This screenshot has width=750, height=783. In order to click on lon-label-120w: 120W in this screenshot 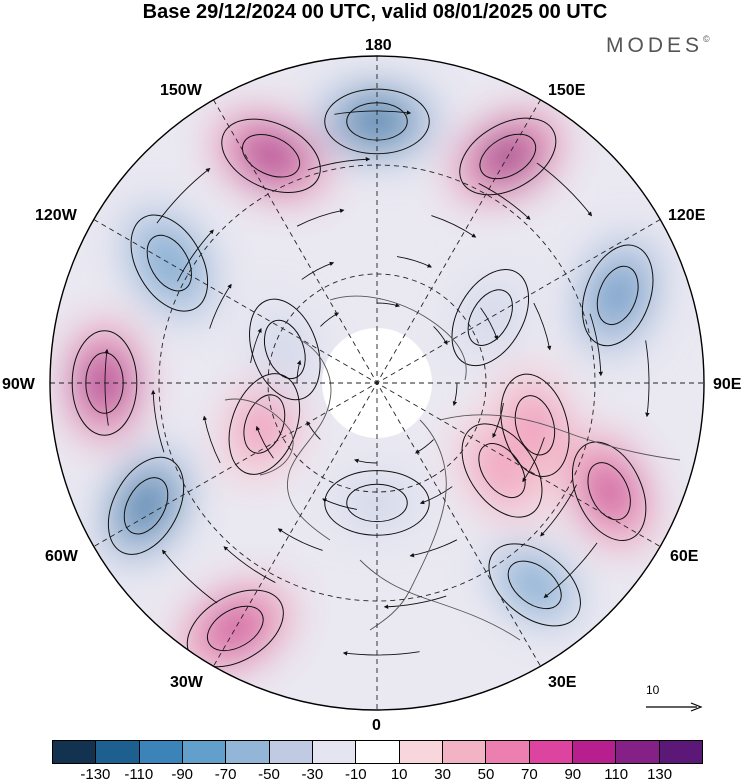, I will do `click(56, 215)`.